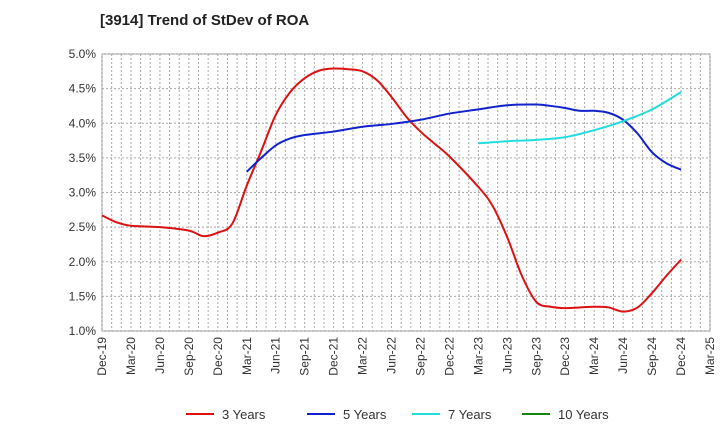  Describe the element at coordinates (580, 118) in the screenshot. I see `series-line-7-years` at that location.